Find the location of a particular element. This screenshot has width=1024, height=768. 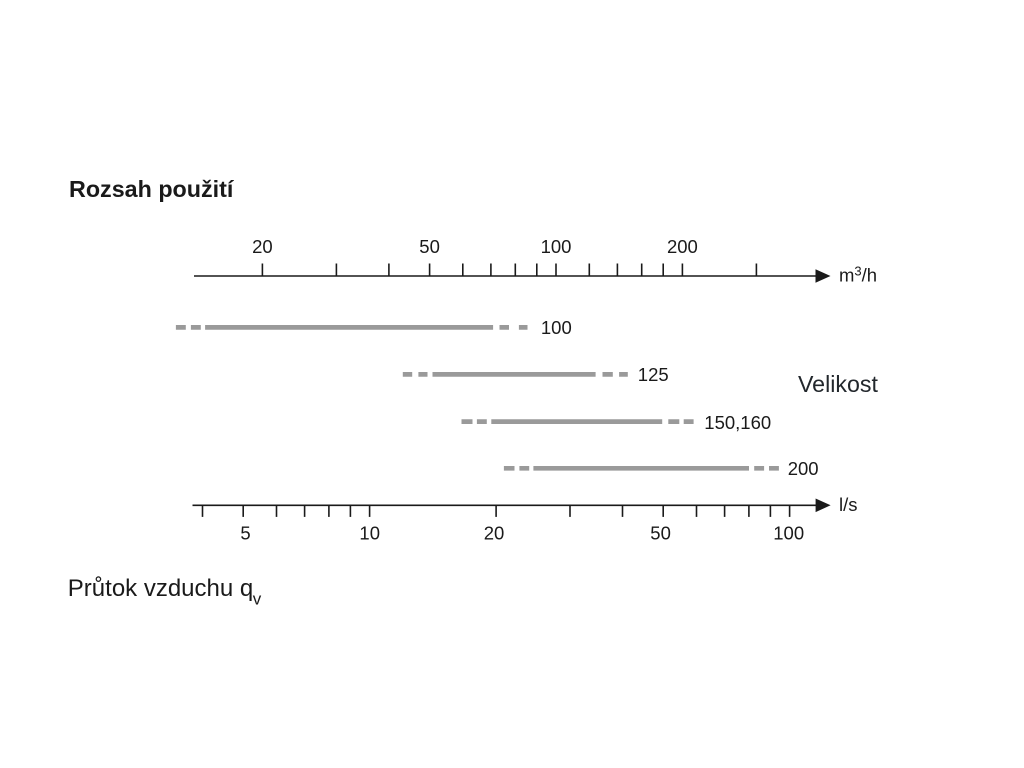

svg-text: m3/h is located at coordinates (858, 275).